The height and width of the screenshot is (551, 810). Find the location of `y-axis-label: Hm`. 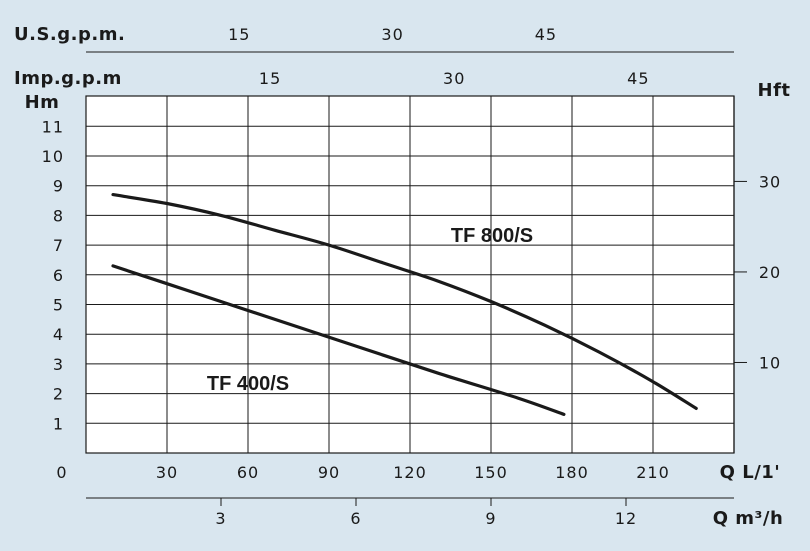

y-axis-label: Hm is located at coordinates (42, 102).